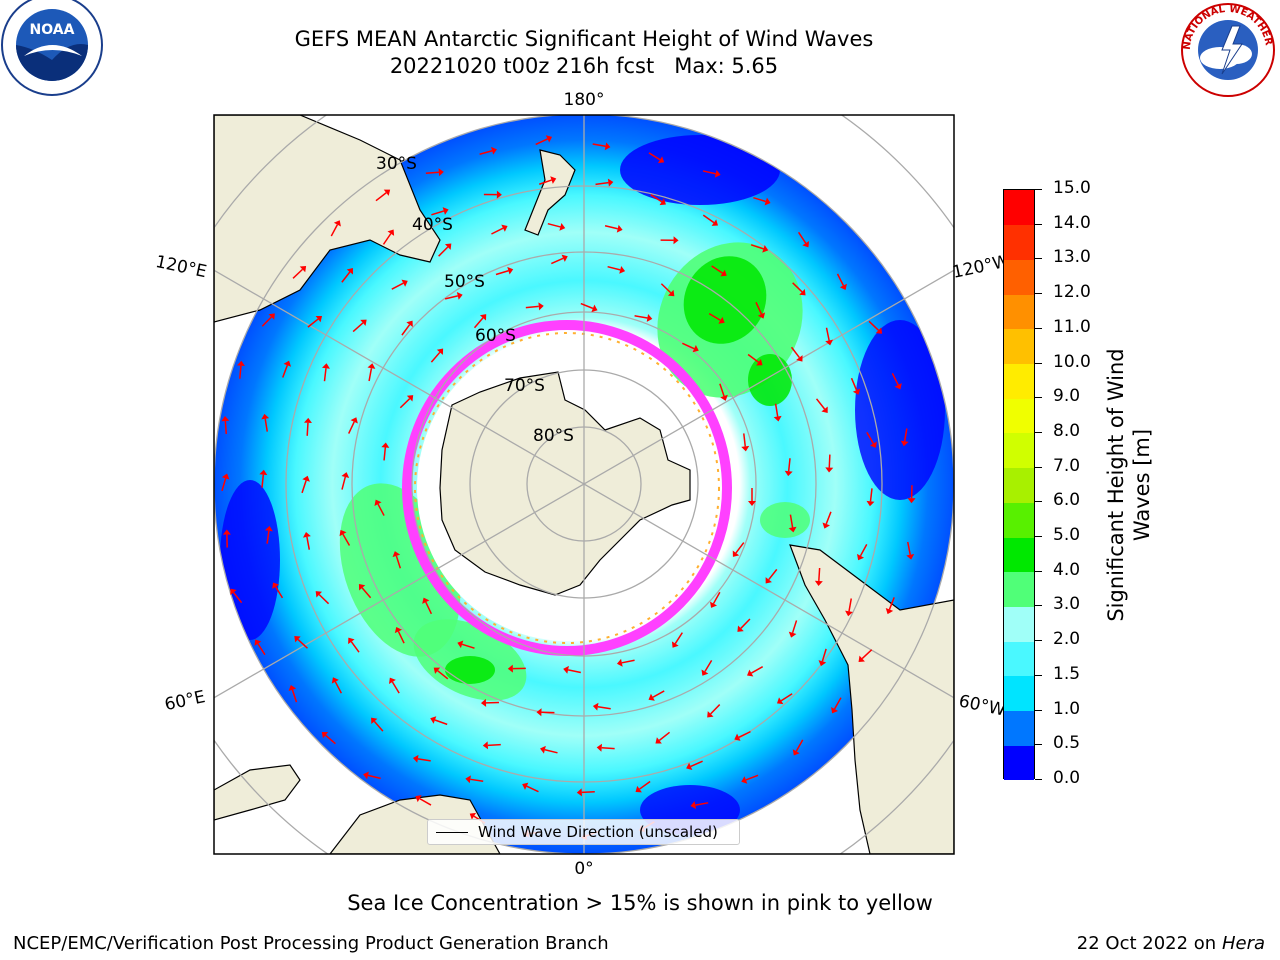 The height and width of the screenshot is (960, 1280). I want to click on colorbar-tick-label: 9.0, so click(1067, 396).